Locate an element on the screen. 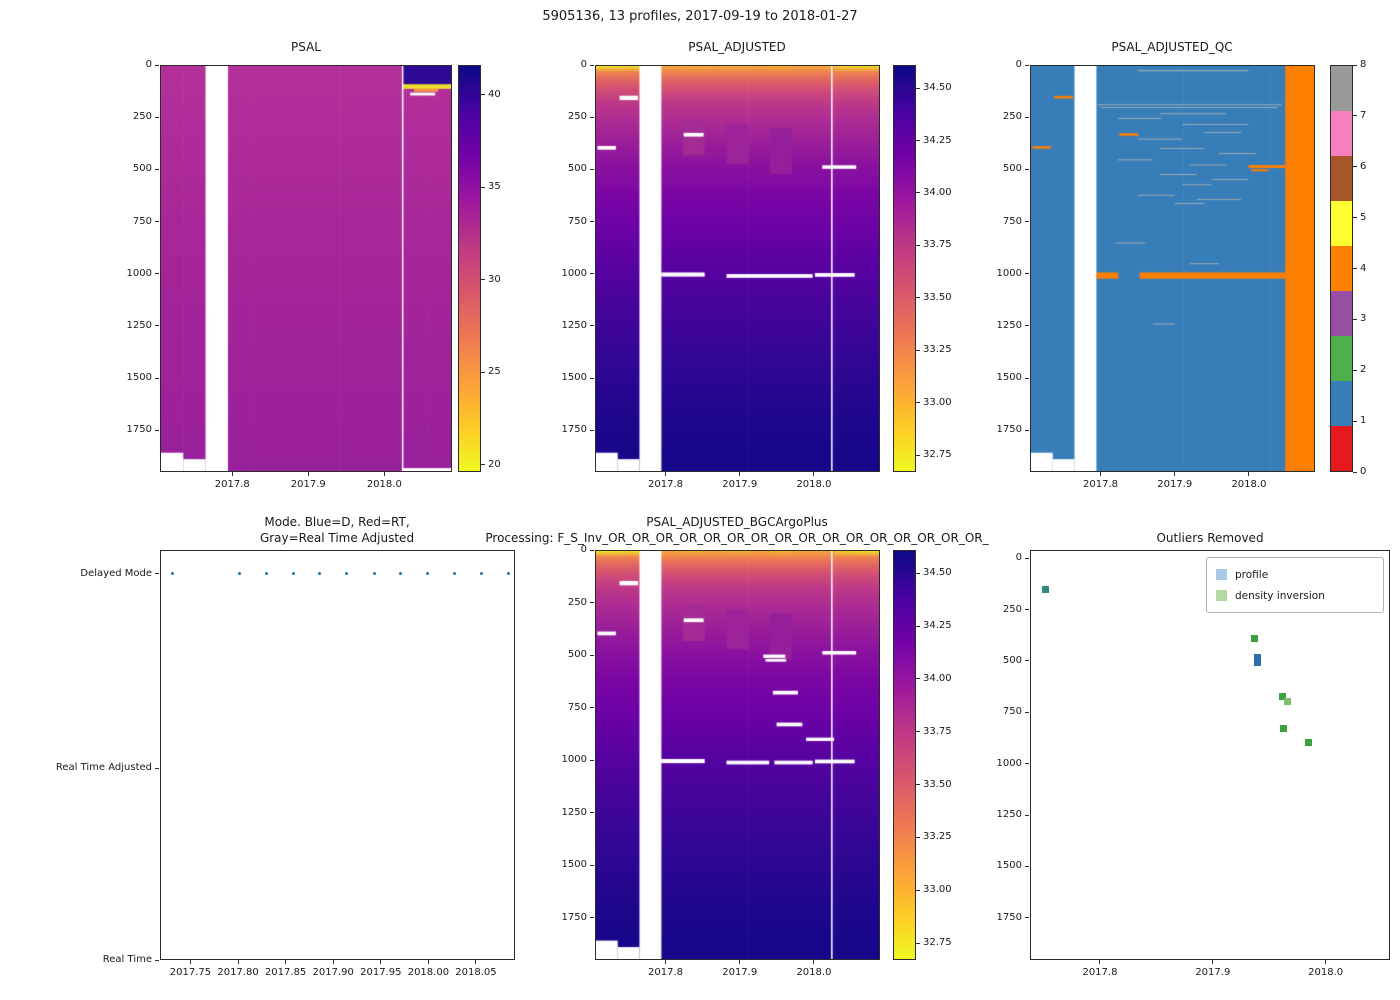  psal_adjusted-heatmap-canvas is located at coordinates (737, 268).